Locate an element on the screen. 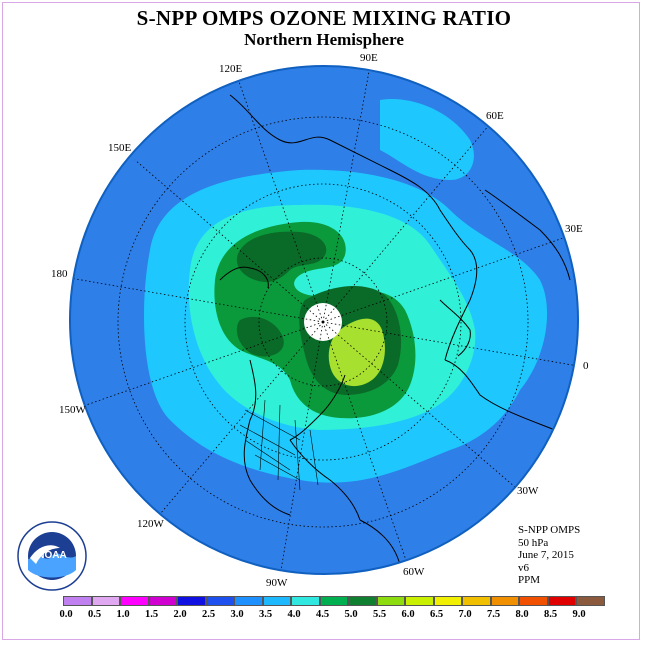 Image resolution: width=648 pixels, height=648 pixels. state-lines is located at coordinates (279, 445).